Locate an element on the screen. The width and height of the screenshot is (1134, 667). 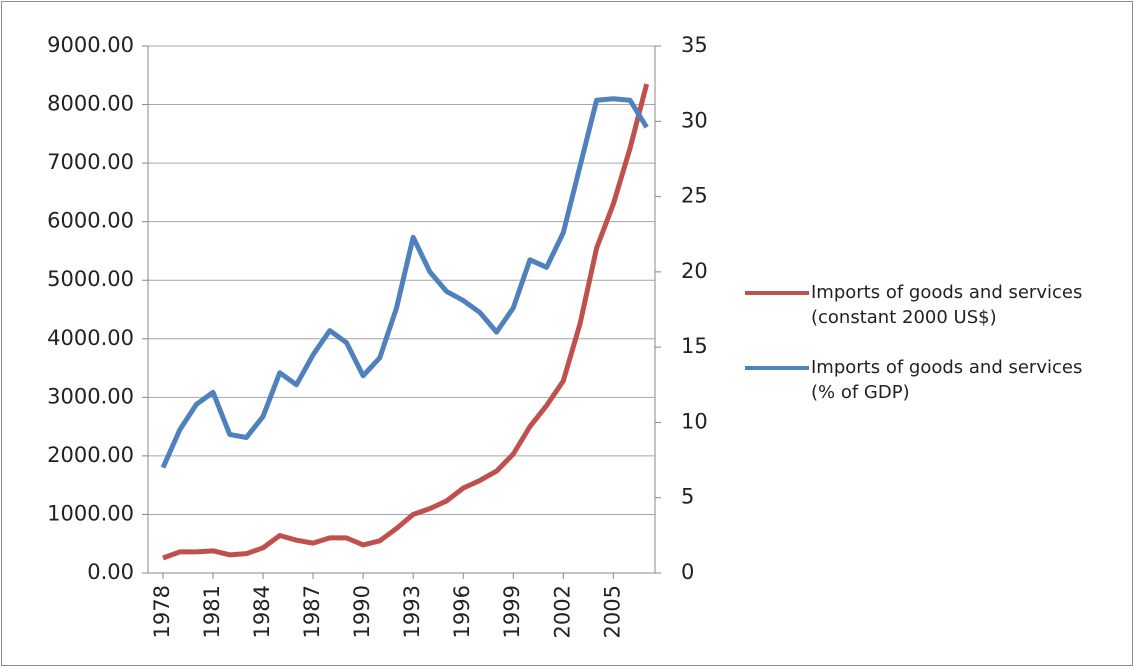
x-tick-label: 1990 is located at coordinates (362, 611).